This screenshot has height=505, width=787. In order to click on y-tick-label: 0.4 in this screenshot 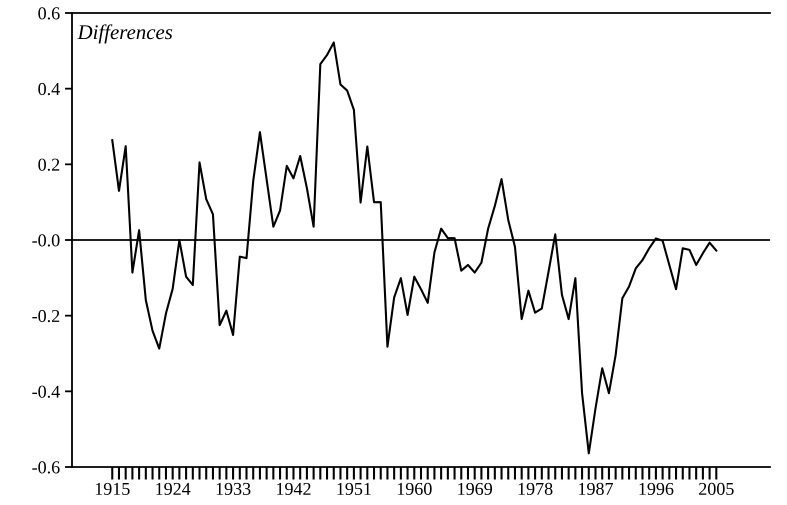, I will do `click(49, 89)`.